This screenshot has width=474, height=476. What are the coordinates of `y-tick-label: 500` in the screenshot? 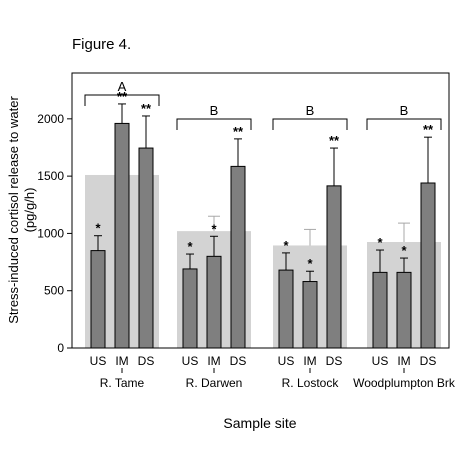 It's located at (54, 291).